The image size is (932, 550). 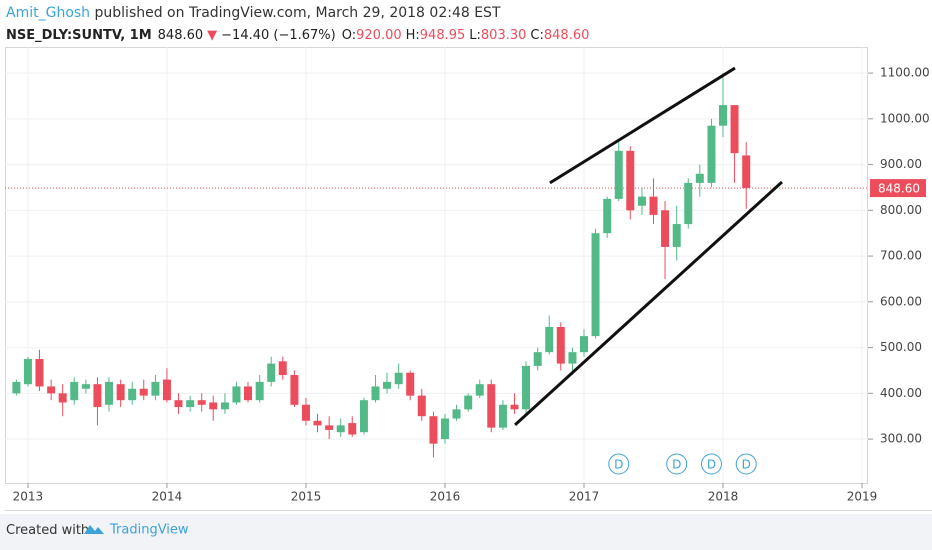 I want to click on footer-brand: TradingView, so click(x=149, y=530).